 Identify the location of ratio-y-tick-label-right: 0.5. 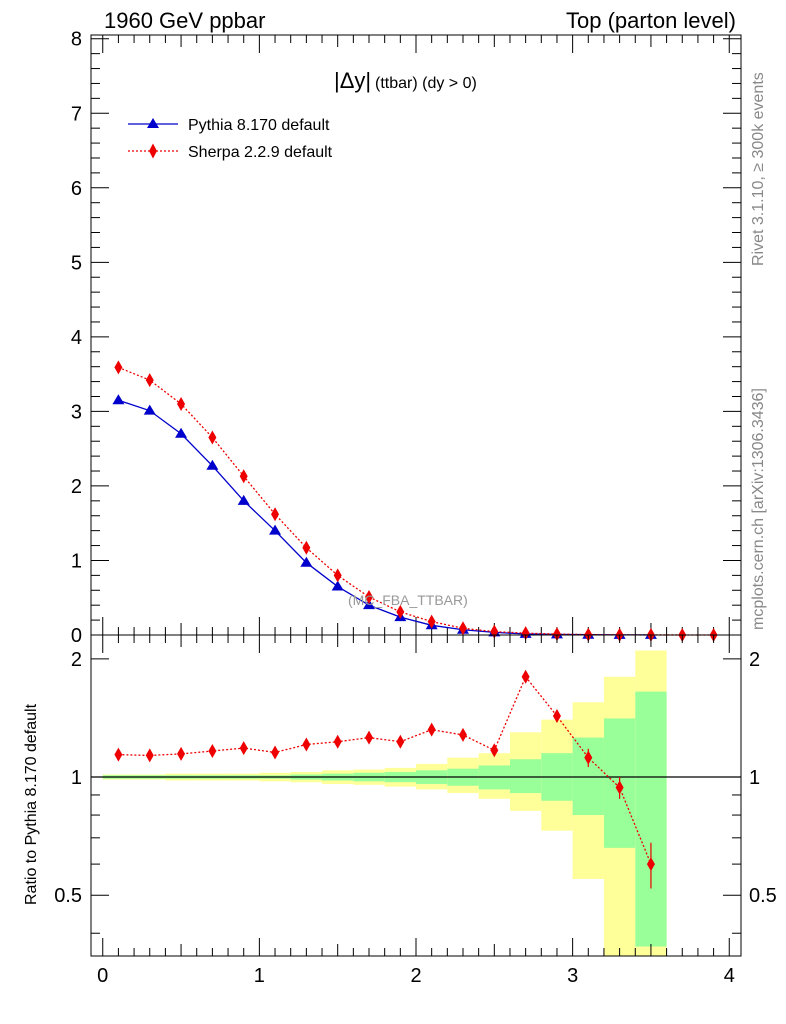
(763, 896).